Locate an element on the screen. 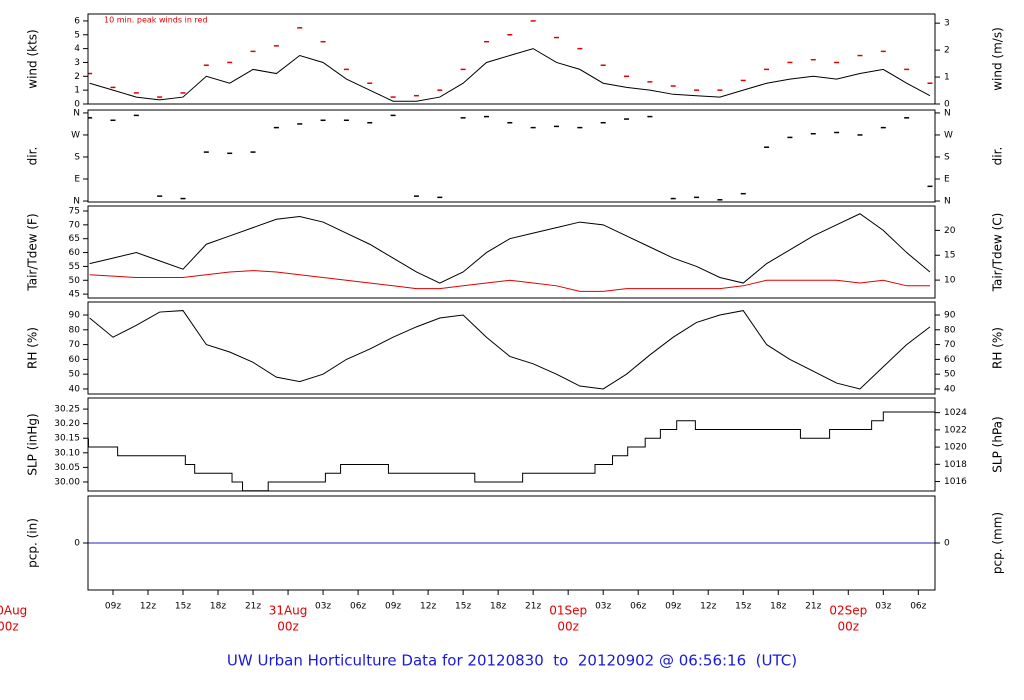 Image resolution: width=1024 pixels, height=700 pixels. y2-tick-label: 80 is located at coordinates (950, 330).